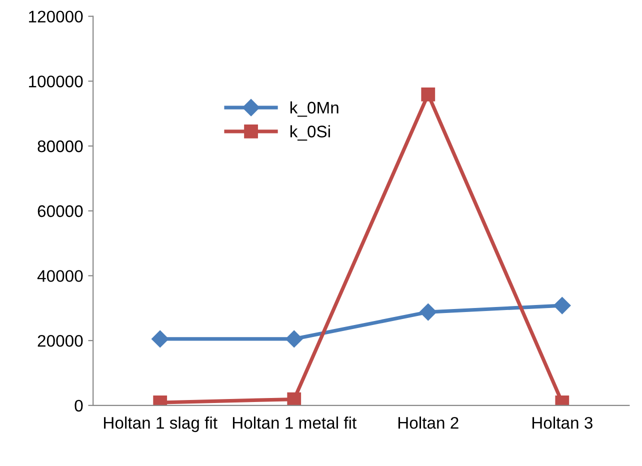 This screenshot has height=466, width=642. I want to click on y-tick-label: 60000, so click(60, 211).